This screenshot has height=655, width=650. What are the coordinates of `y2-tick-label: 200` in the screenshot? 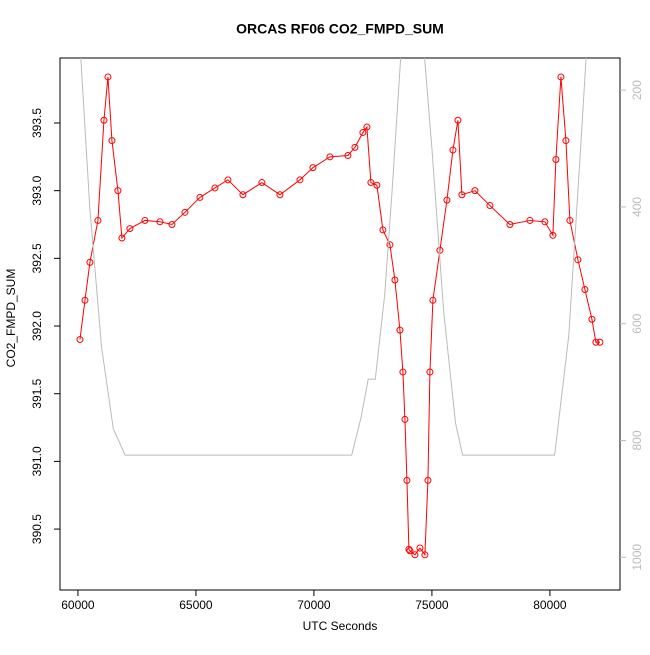 It's located at (637, 90).